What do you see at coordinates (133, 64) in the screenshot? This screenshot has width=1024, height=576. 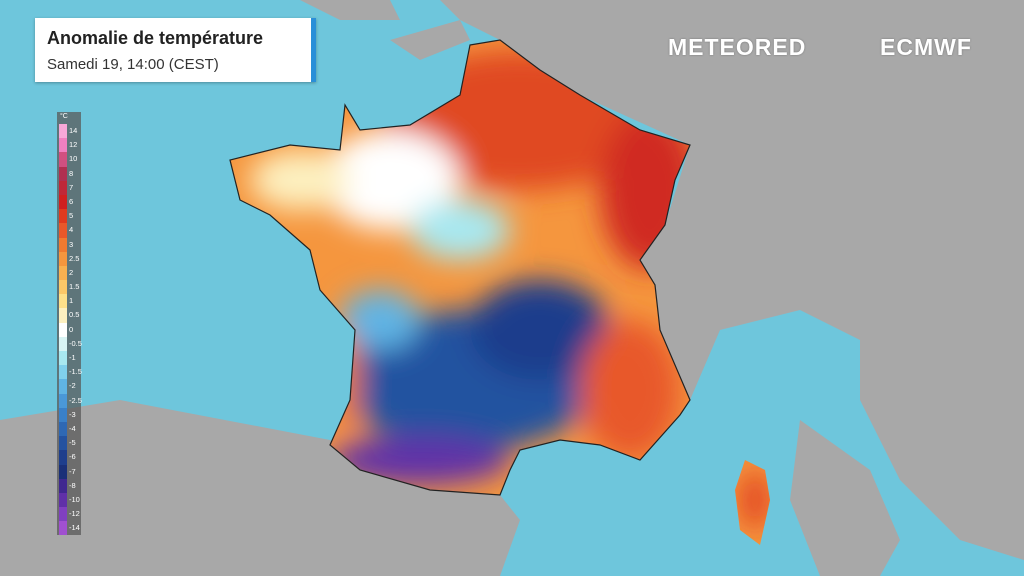 I see `subtitle: Samedi 19, 14:00 (CEST)` at bounding box center [133, 64].